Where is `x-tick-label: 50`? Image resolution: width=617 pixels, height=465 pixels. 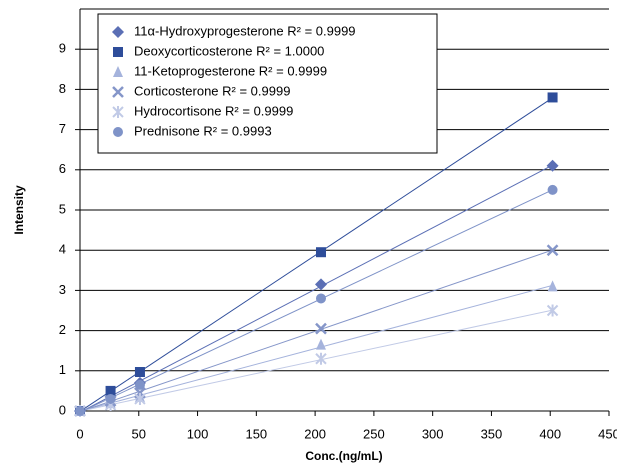 x-tick-label: 50 is located at coordinates (139, 433).